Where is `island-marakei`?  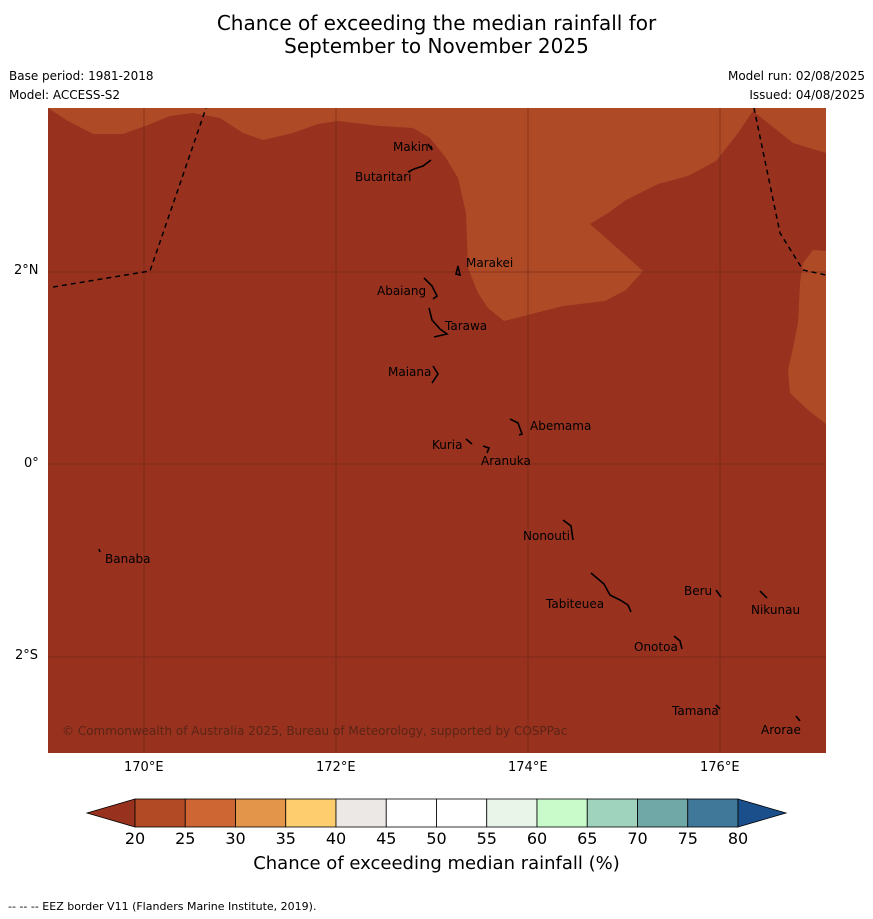 island-marakei is located at coordinates (458, 271).